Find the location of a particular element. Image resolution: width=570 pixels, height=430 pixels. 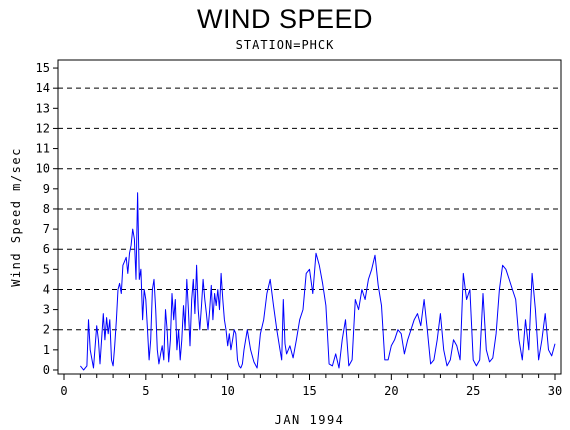

x-tick-label: 25 is located at coordinates (473, 391).